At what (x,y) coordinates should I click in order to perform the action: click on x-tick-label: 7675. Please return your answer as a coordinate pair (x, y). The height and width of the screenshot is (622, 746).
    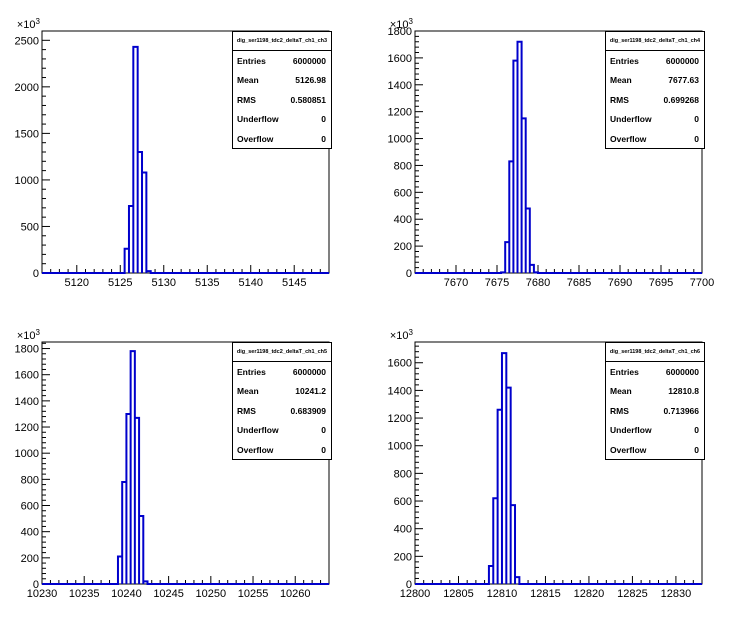
    Looking at the image, I should click on (497, 283).